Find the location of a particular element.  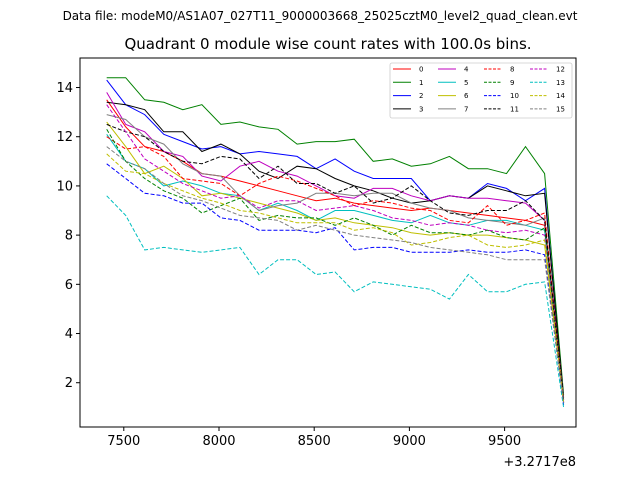

y-tick-label: 12 is located at coordinates (64, 137).